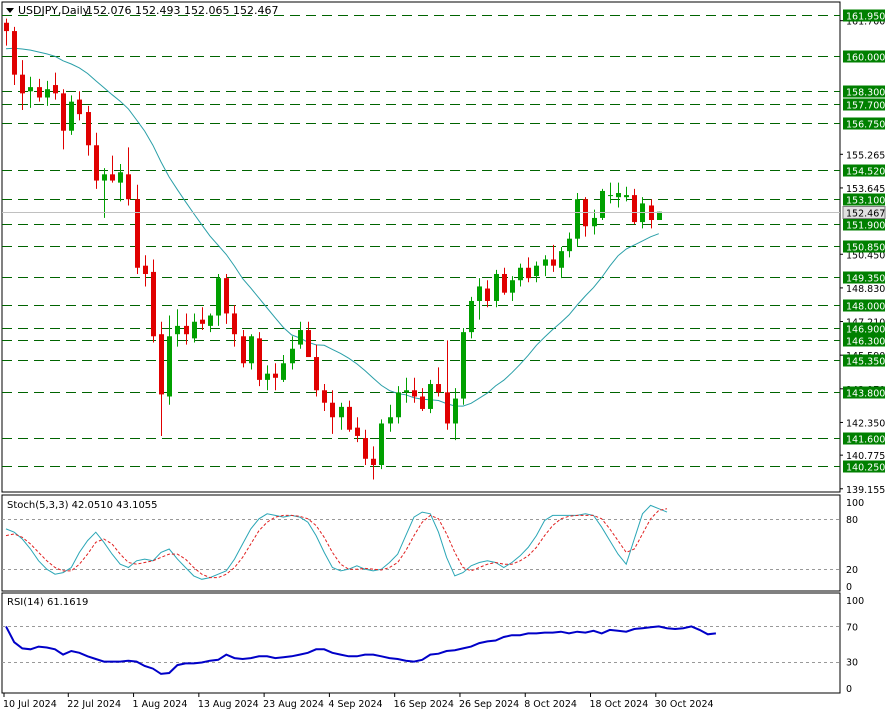 The height and width of the screenshot is (715, 888). I want to click on level-label: 161.950, so click(865, 17).